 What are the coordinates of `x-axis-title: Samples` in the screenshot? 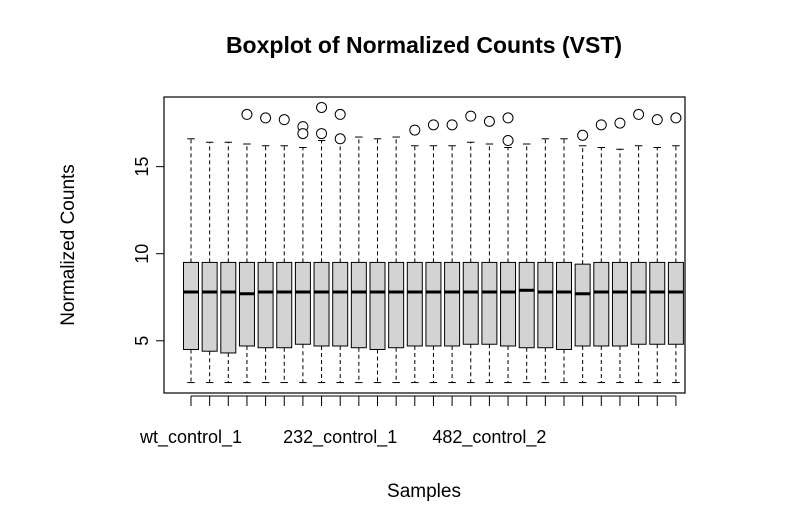 It's located at (424, 491).